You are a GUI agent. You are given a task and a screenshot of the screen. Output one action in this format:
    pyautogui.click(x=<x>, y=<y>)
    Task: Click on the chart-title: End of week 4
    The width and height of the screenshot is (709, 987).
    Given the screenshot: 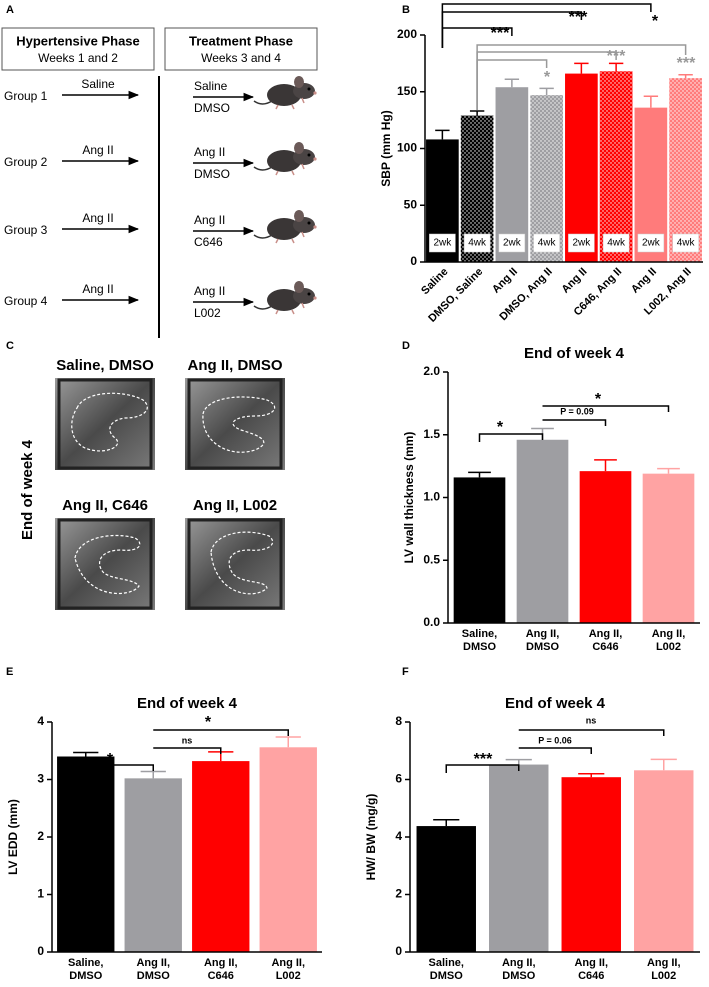 What is the action you would take?
    pyautogui.click(x=555, y=703)
    